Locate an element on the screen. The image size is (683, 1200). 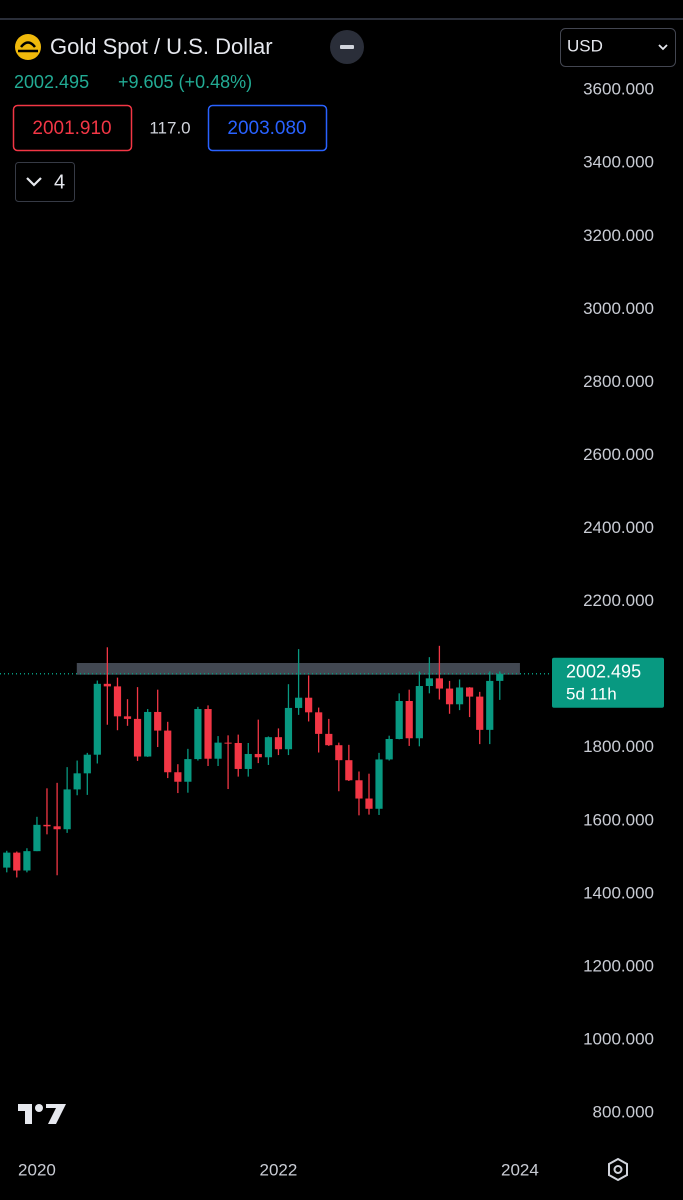
indicators-count: 4 is located at coordinates (59, 182).